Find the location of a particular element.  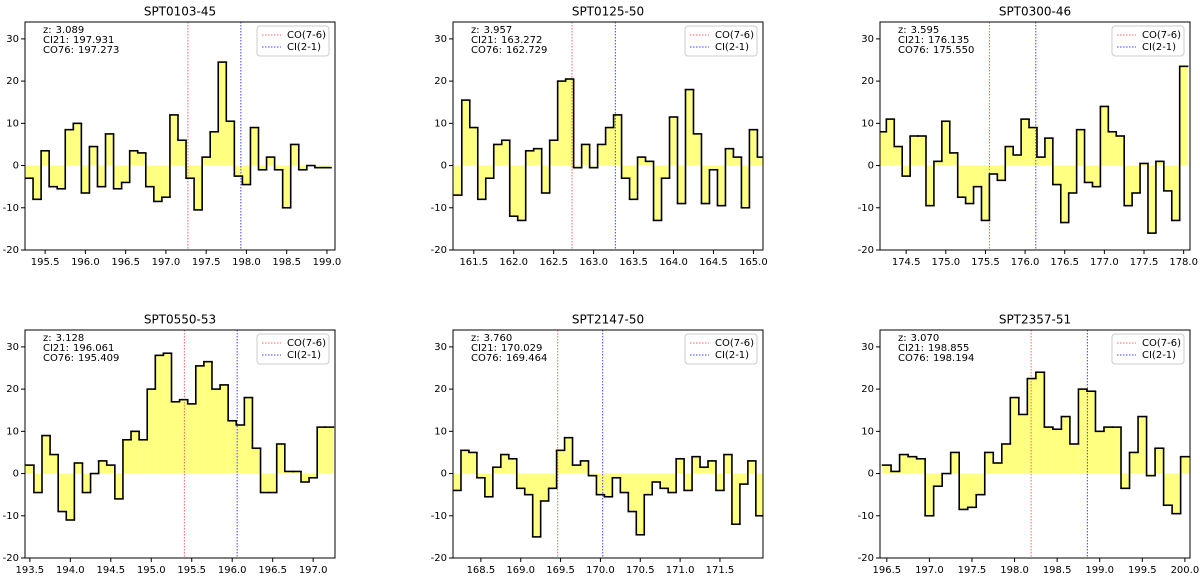

x-tick-label: 194.5 is located at coordinates (110, 570).